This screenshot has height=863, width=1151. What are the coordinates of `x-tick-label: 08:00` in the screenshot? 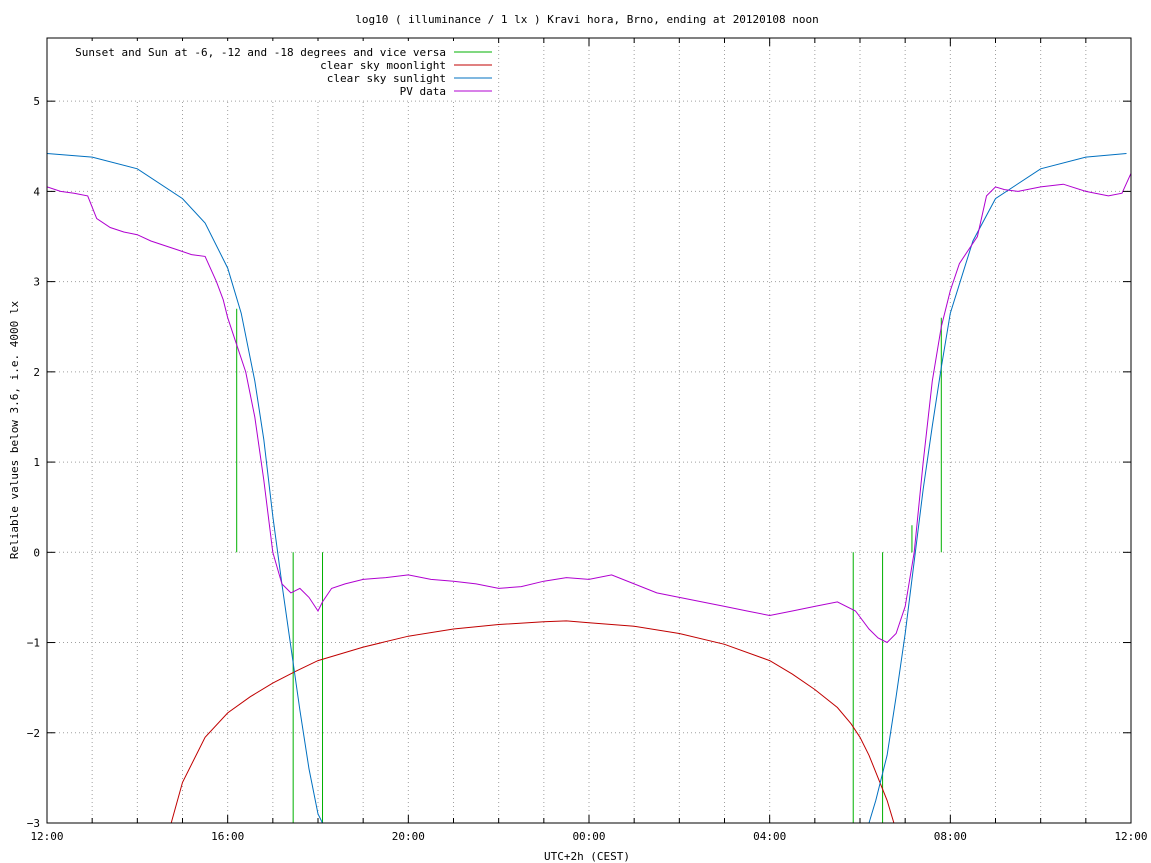 It's located at (950, 836).